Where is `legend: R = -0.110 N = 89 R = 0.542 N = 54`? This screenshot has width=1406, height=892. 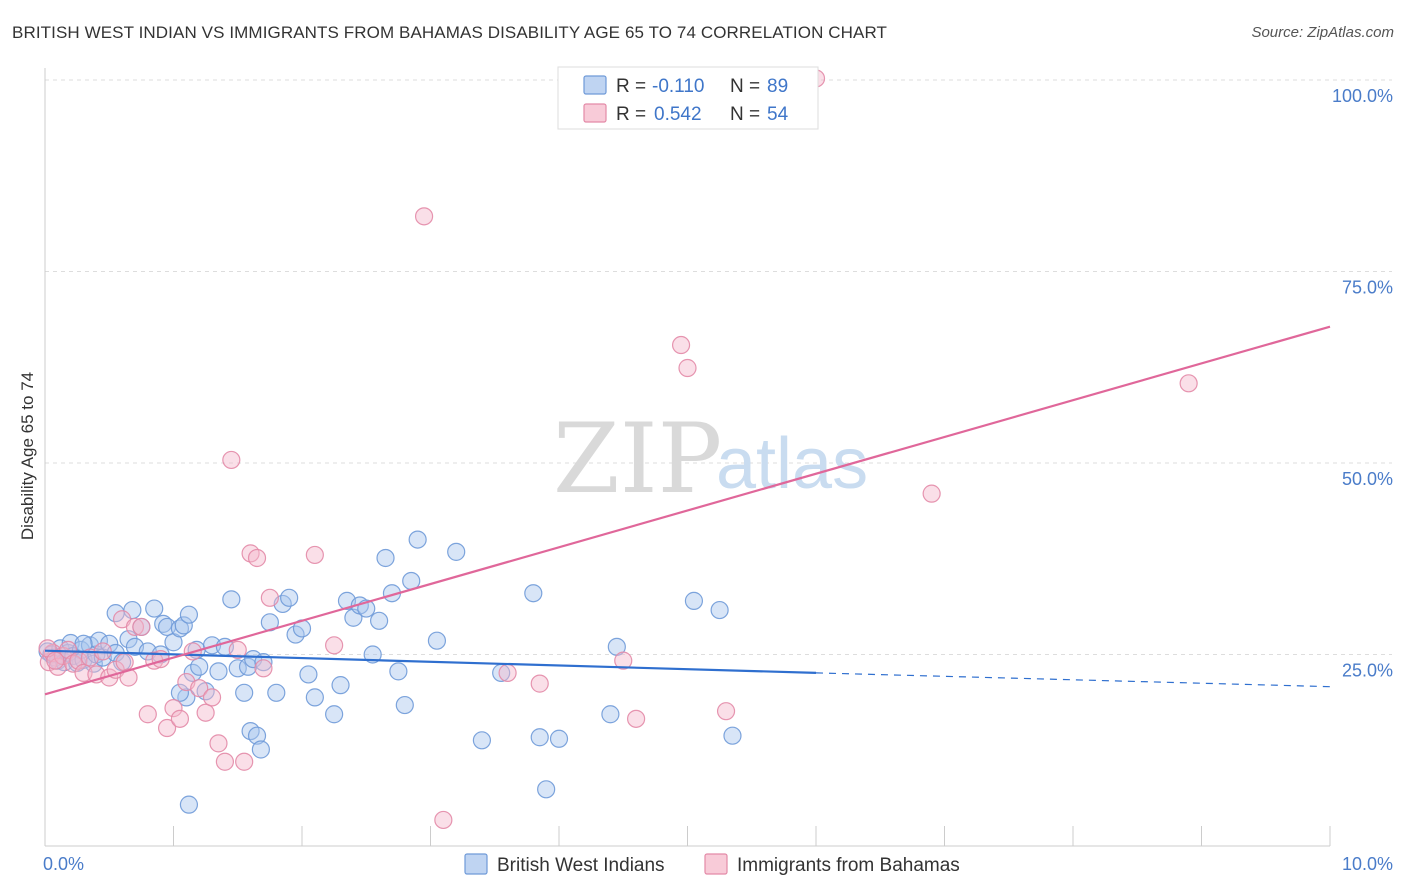
legend: R = -0.110 N = 89 R = 0.542 N = 54 is located at coordinates (688, 98).